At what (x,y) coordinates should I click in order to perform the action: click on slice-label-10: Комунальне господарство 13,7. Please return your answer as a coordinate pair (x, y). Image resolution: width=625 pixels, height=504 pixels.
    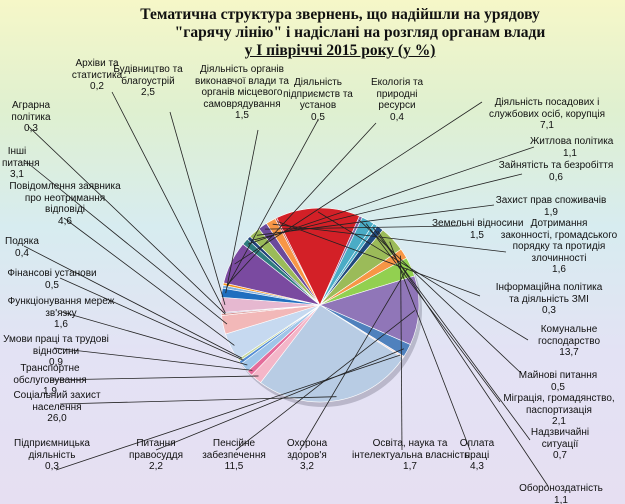
    Looking at the image, I should click on (569, 341).